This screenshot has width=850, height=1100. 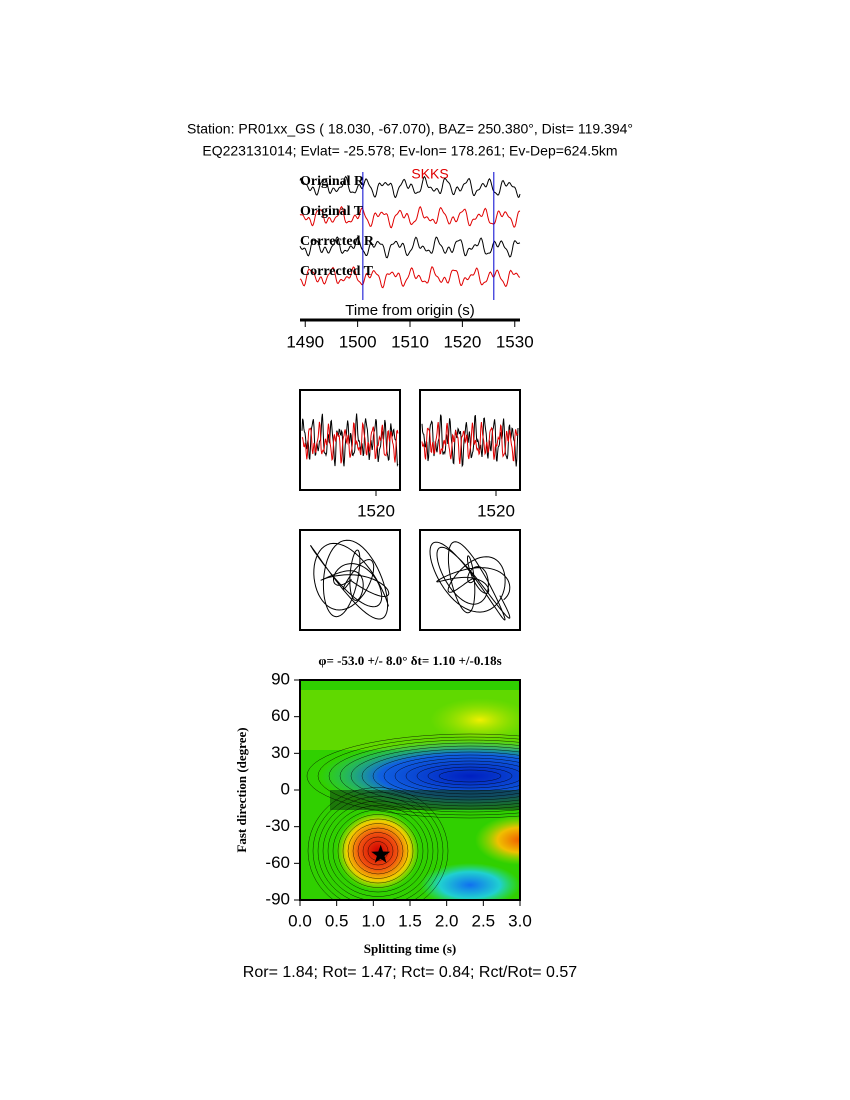 What do you see at coordinates (277, 862) in the screenshot?
I see `y-tick-label: -60` at bounding box center [277, 862].